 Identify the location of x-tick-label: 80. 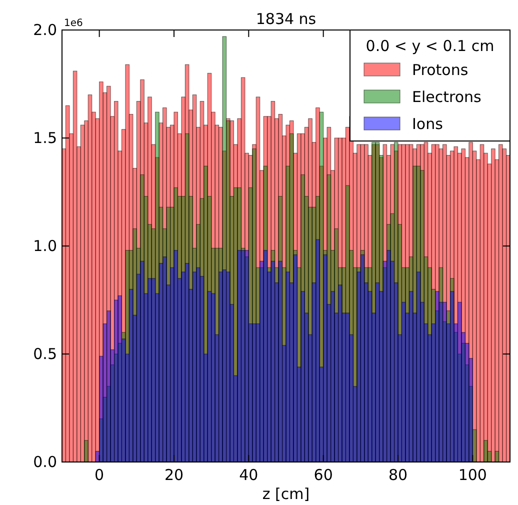
(398, 475).